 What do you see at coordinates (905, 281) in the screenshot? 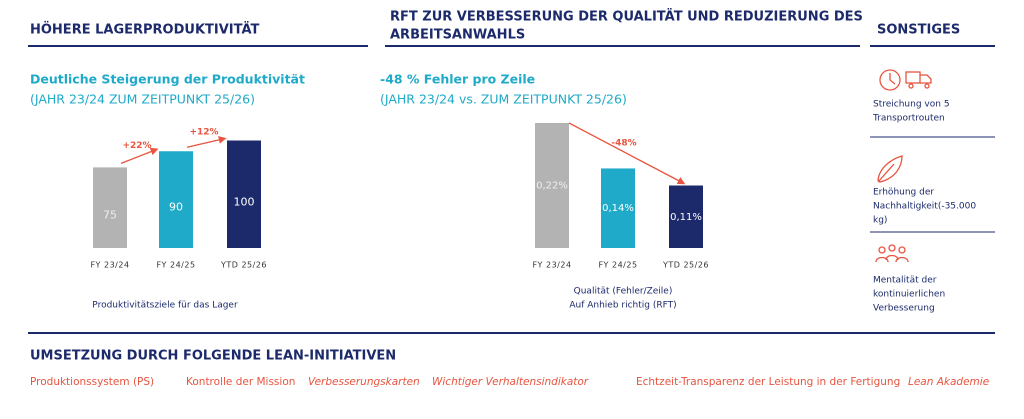
I see `side-note: Mentalität der` at bounding box center [905, 281].